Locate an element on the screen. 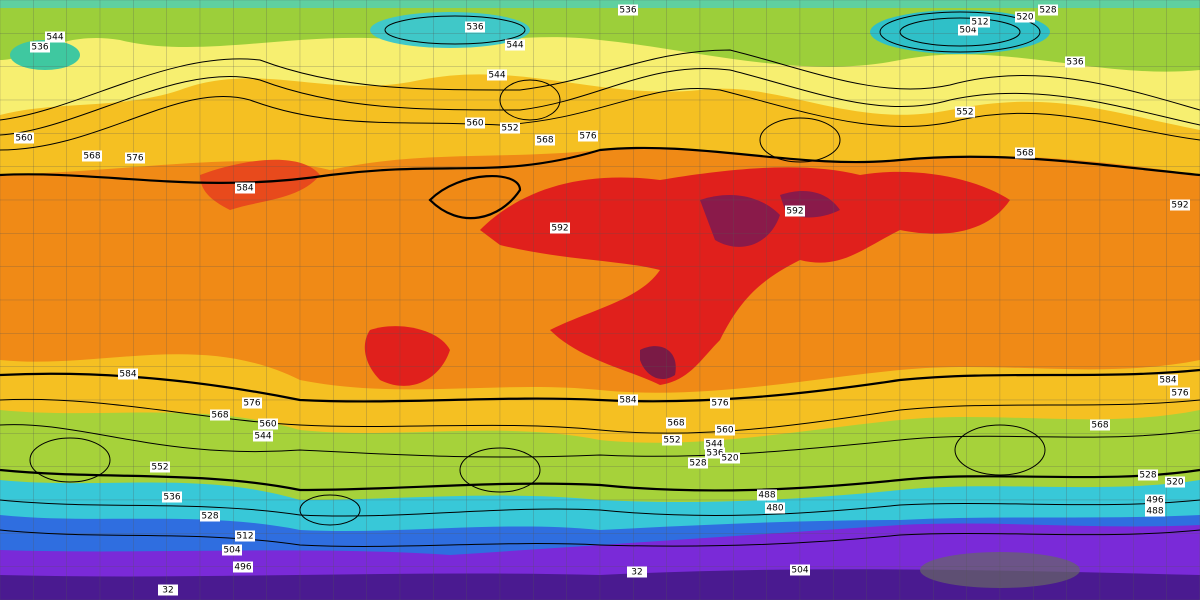 Image resolution: width=1200 pixels, height=600 pixels. contour-label: 488 is located at coordinates (1154, 512).